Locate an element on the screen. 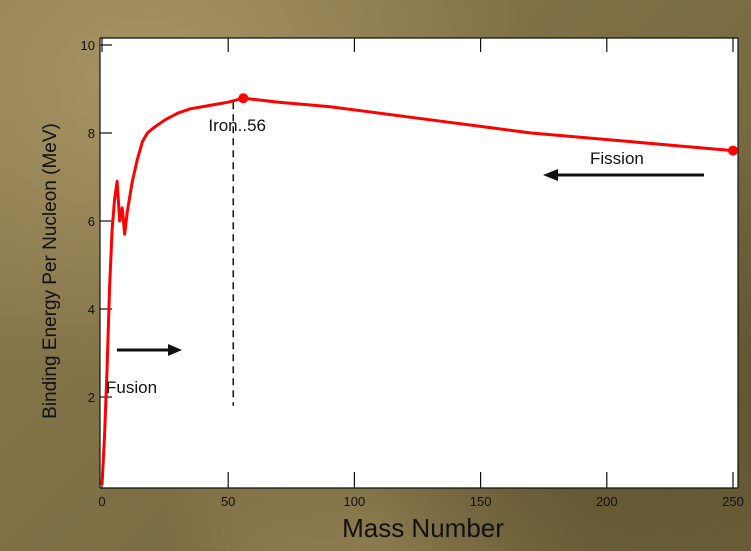 This screenshot has height=551, width=751. y-tick-label: 2 is located at coordinates (91, 397).